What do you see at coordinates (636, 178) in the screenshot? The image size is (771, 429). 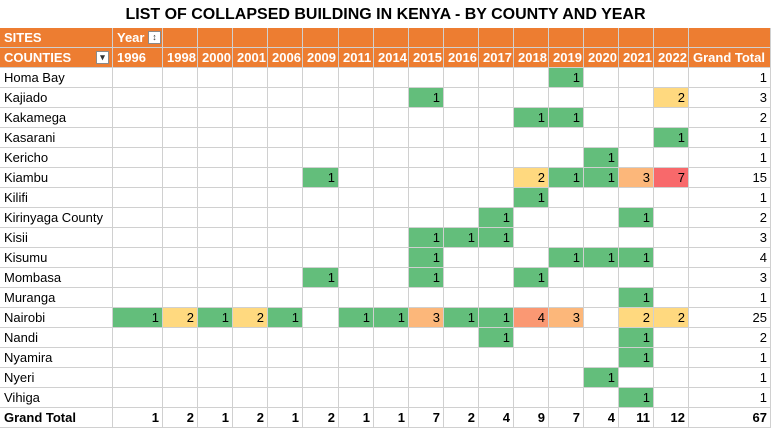 I see `data-cell: 3` at bounding box center [636, 178].